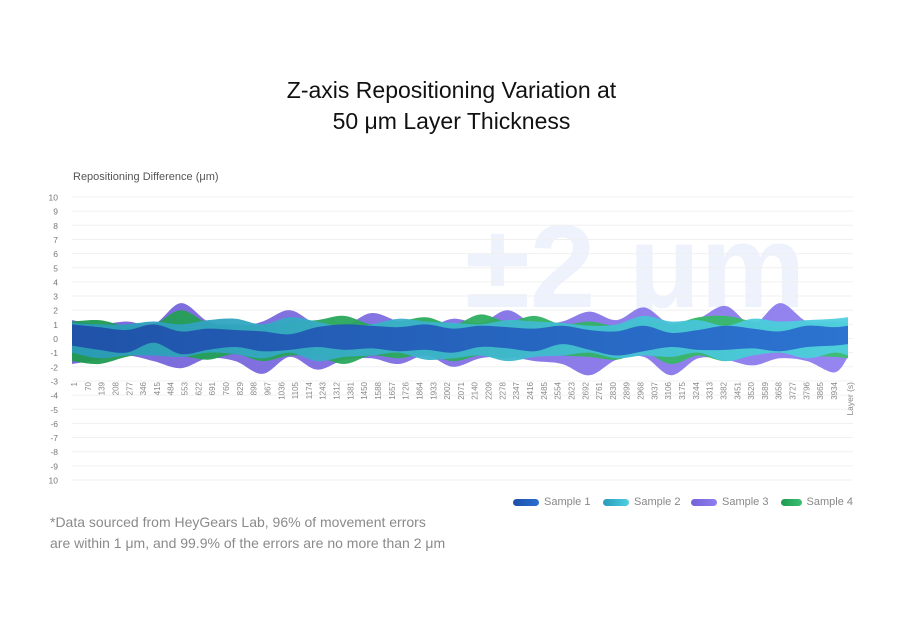  I want to click on x-tick-label: 277, so click(129, 388).